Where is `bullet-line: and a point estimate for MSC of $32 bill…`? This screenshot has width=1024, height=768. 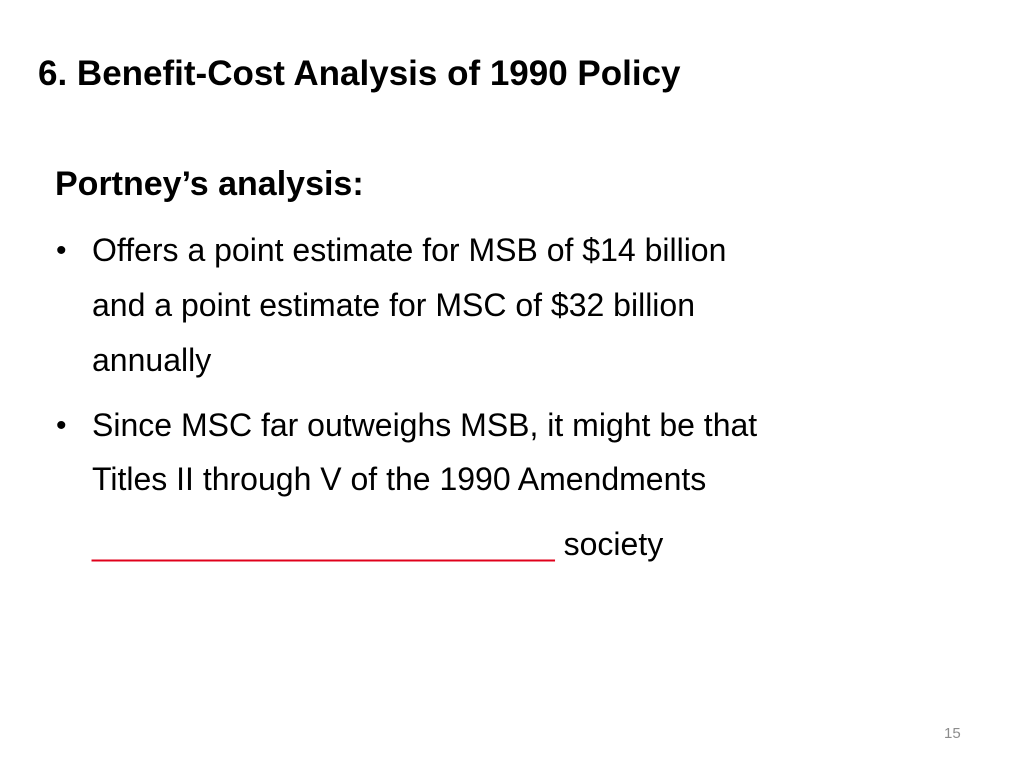
bullet-line: and a point estimate for MSC of $32 bill… is located at coordinates (393, 305).